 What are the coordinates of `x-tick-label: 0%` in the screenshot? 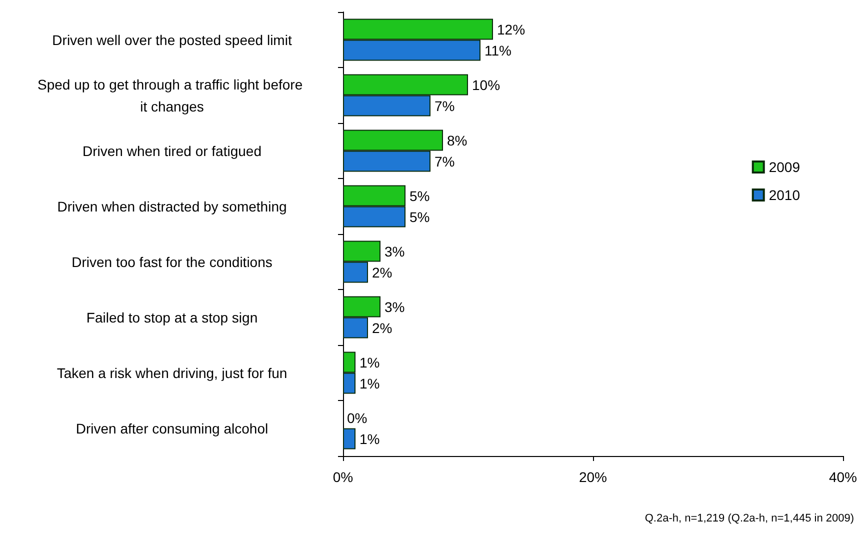 It's located at (343, 477).